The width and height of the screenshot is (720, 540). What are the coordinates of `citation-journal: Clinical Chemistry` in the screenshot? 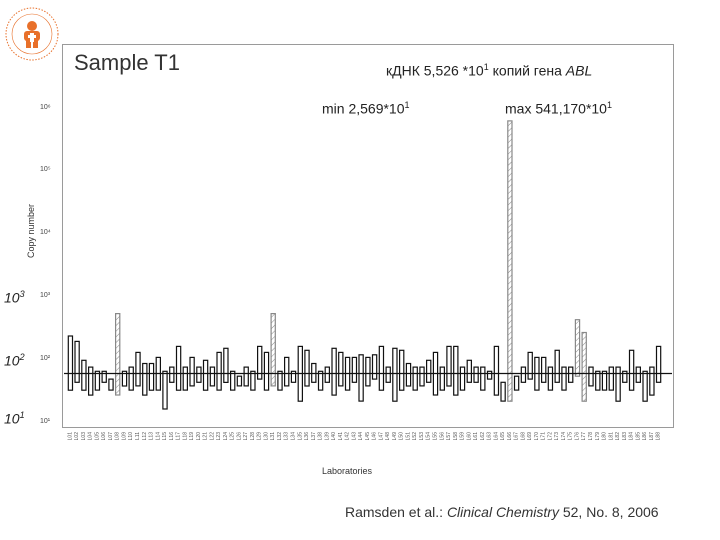 It's located at (502, 512).